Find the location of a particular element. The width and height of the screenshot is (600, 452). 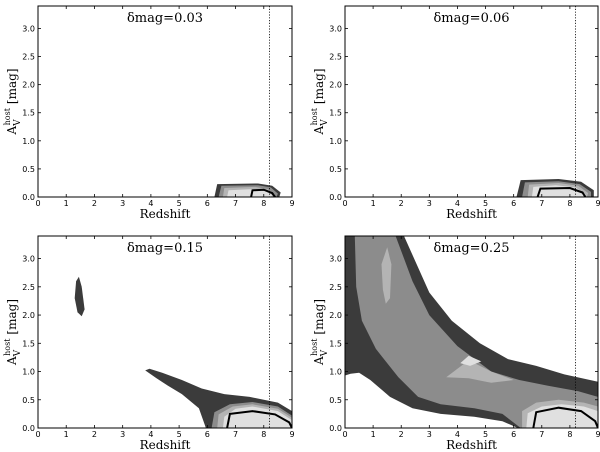

panel-annotation: δmag=0.15 is located at coordinates (165, 248).